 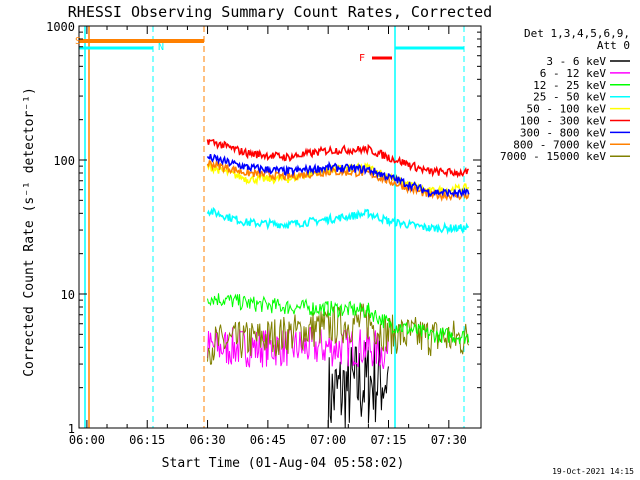 I want to click on x-tick-label-0: 06:00, so click(x=87, y=440).